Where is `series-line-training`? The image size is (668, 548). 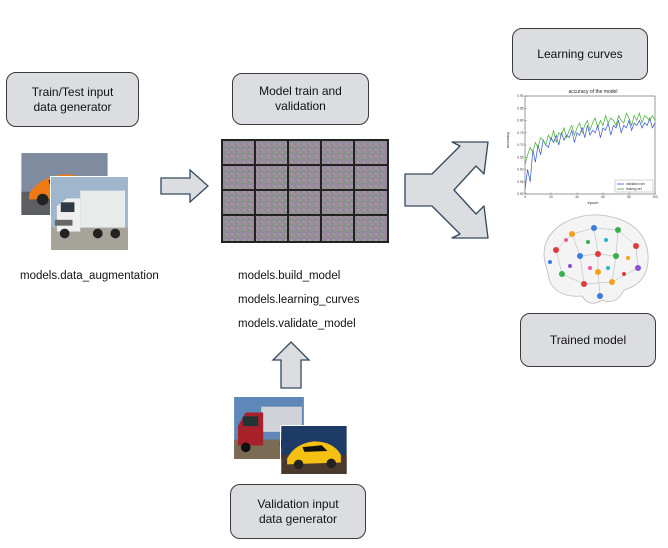 series-line-training is located at coordinates (590, 138).